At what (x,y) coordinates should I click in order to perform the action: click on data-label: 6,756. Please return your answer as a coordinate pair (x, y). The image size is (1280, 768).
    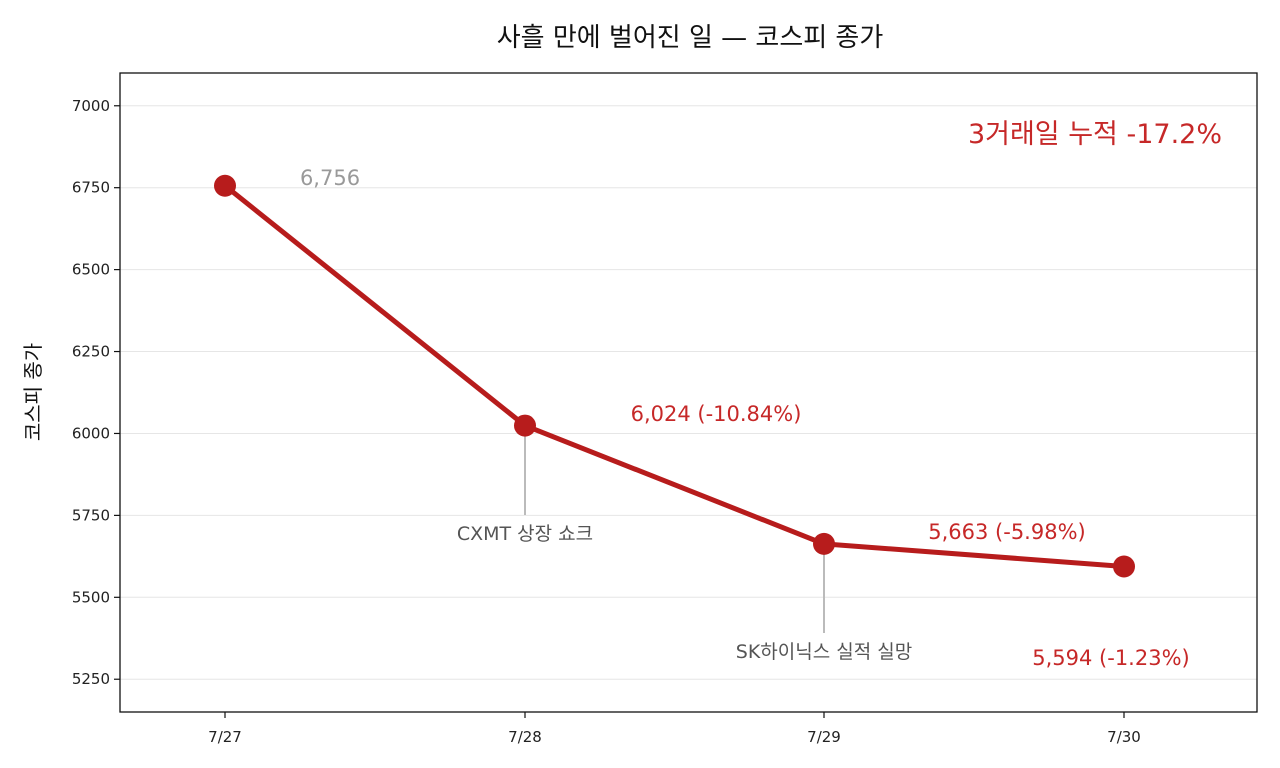
    Looking at the image, I should click on (330, 178).